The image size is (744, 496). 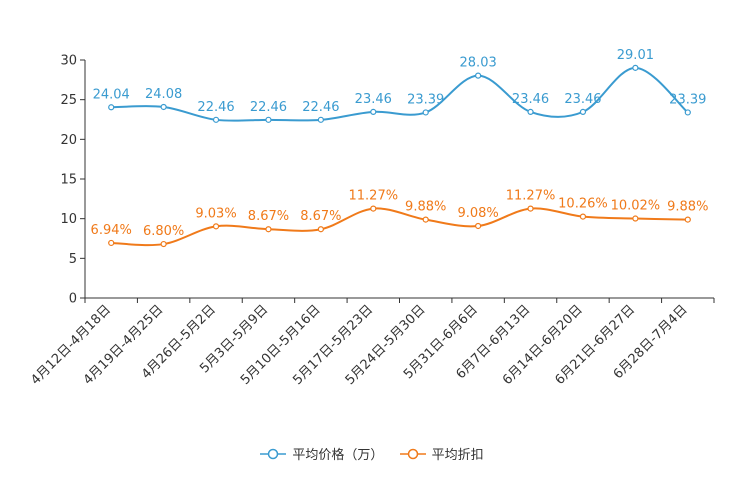 What do you see at coordinates (111, 230) in the screenshot?
I see `series-1-data-label: 6.94%` at bounding box center [111, 230].